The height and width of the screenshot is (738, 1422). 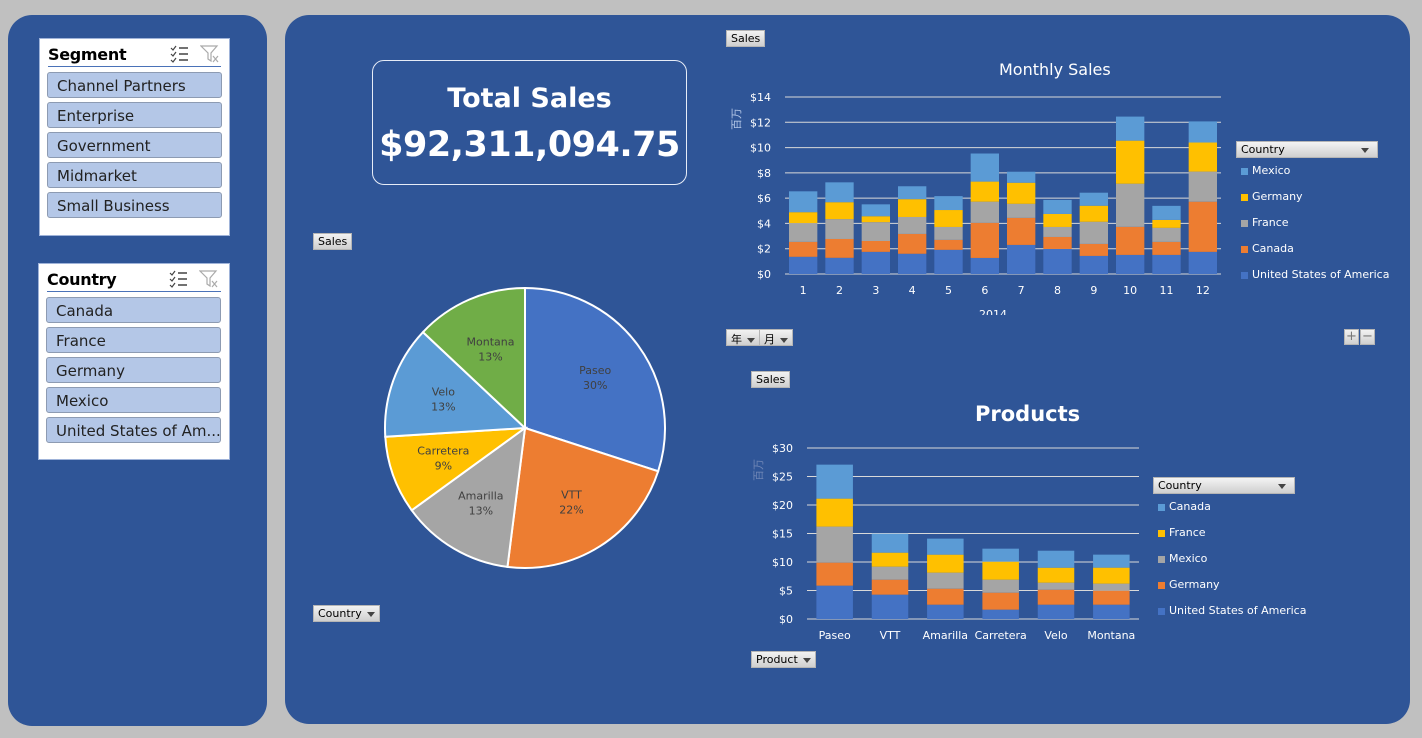 I want to click on slicer-item-midmarket: Midmarket, so click(x=134, y=175).